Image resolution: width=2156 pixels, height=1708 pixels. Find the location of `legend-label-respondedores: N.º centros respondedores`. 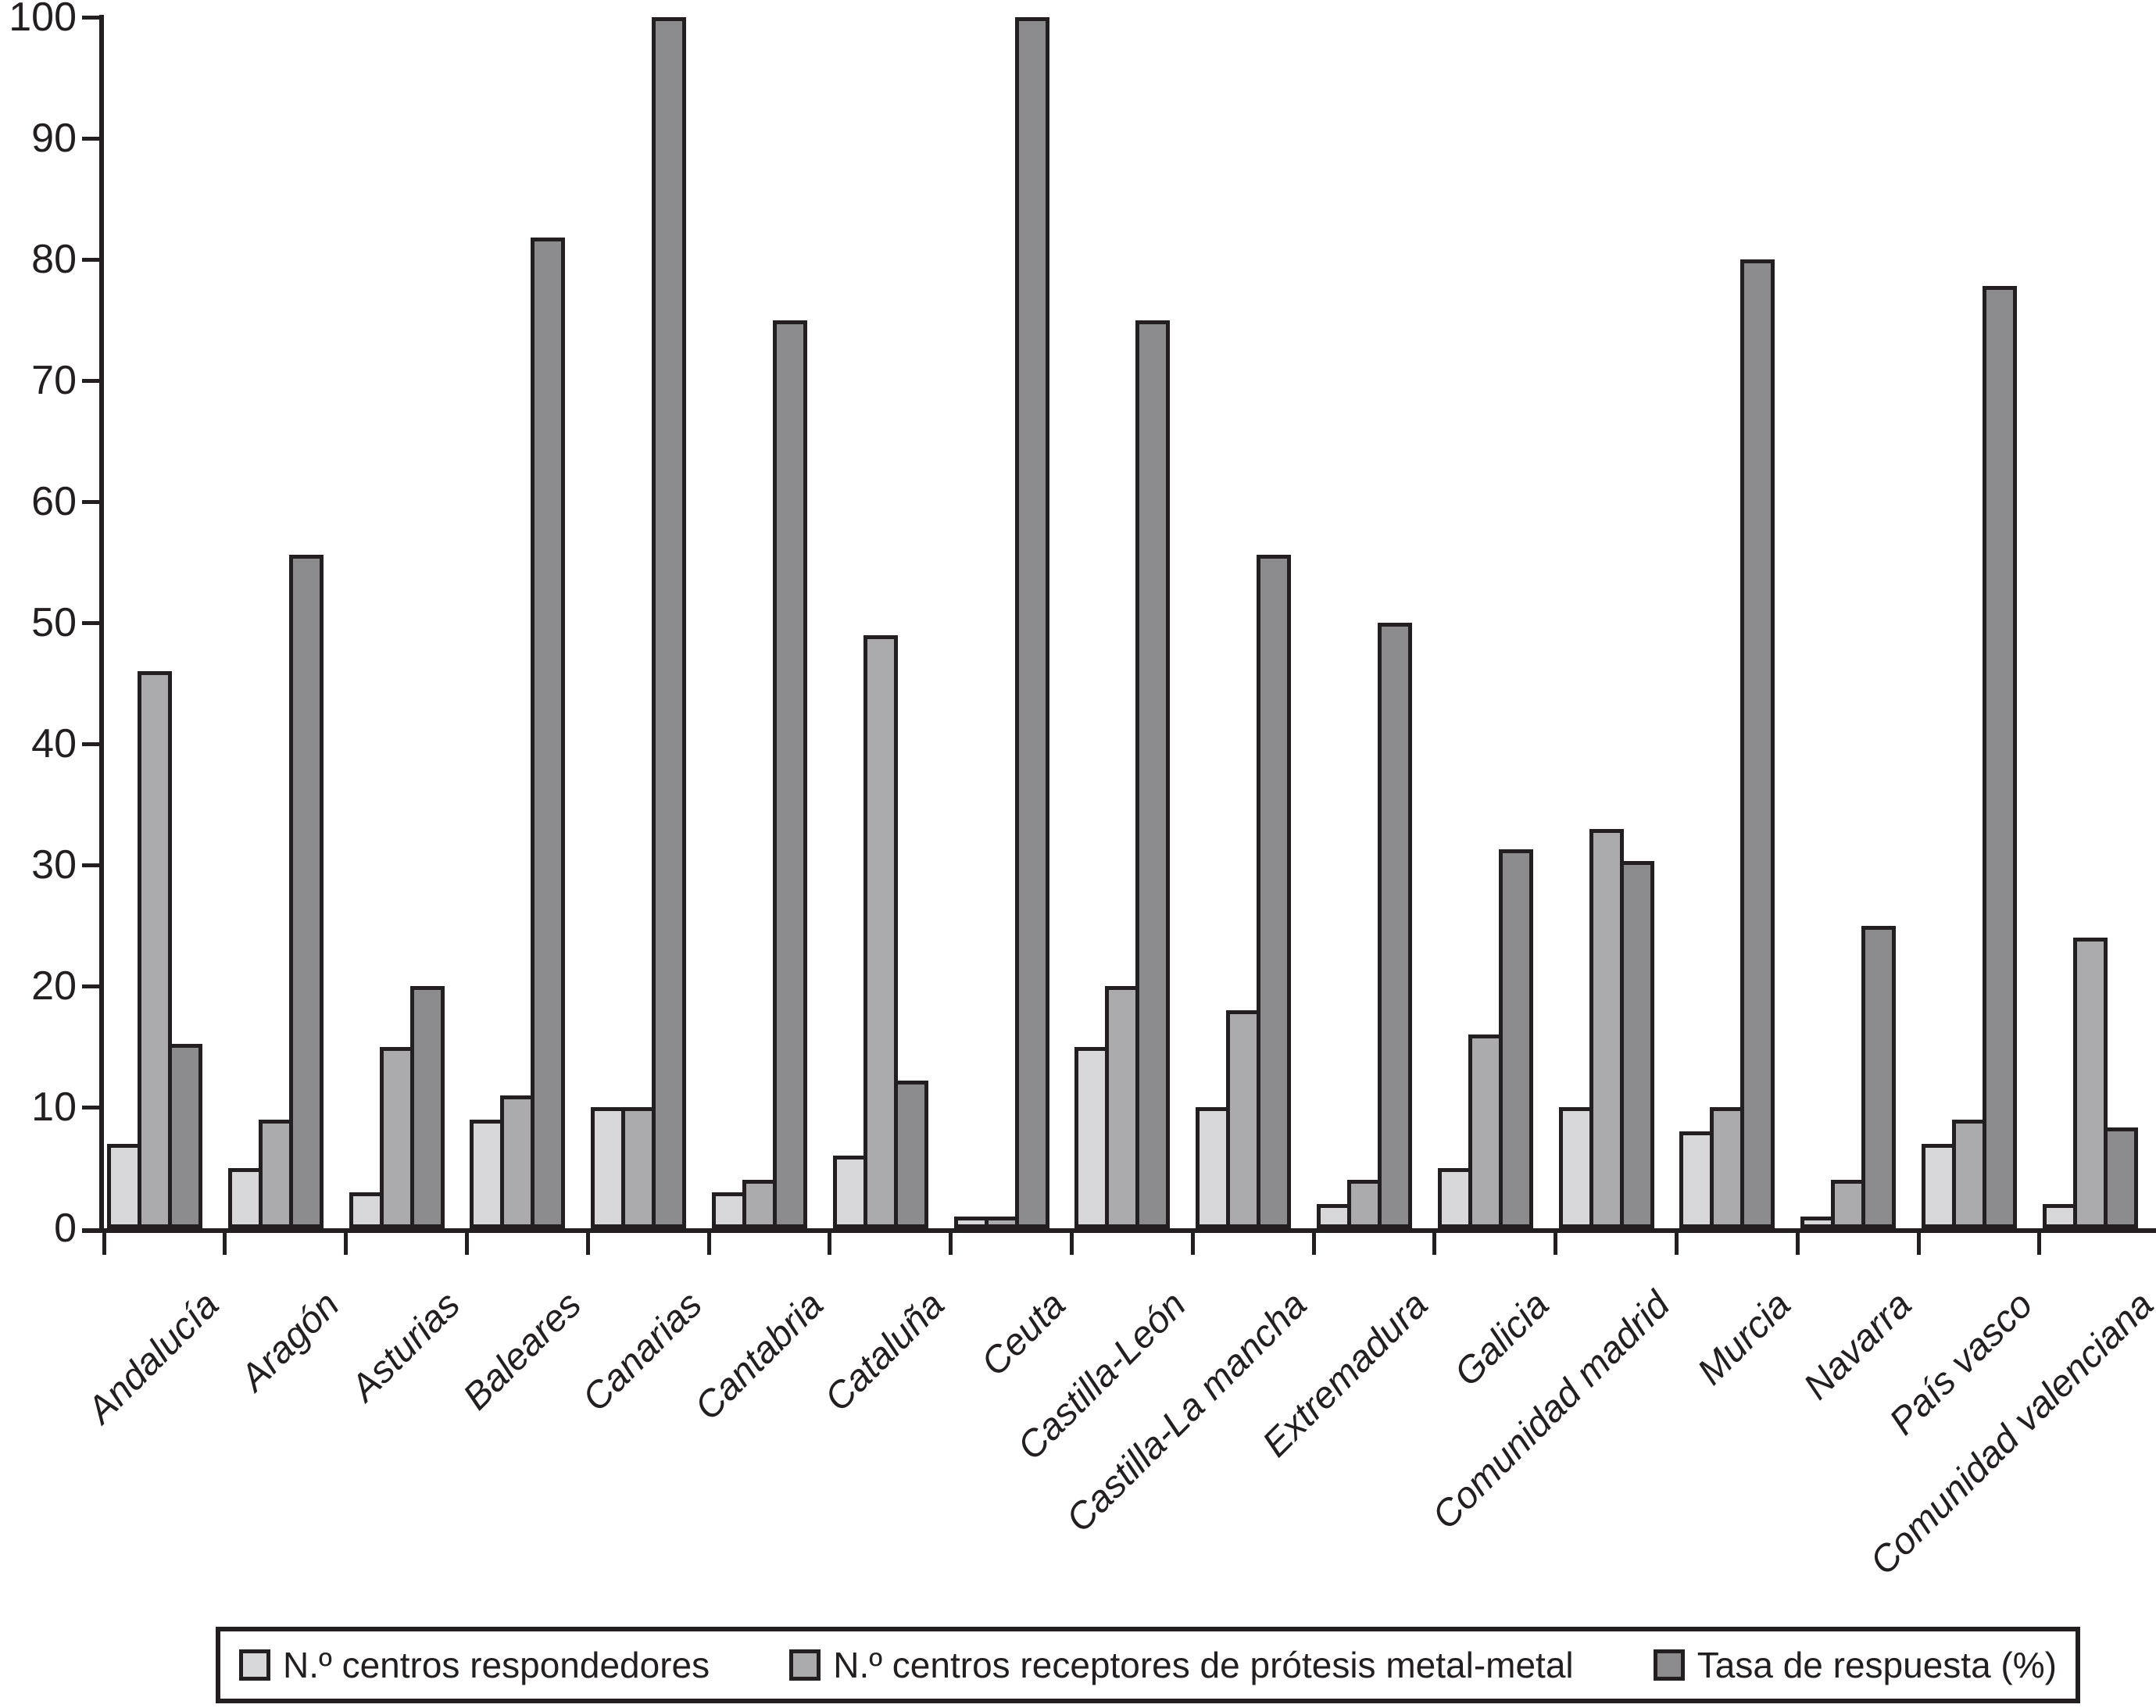

legend-label-respondedores: N.º centros respondedores is located at coordinates (497, 1665).